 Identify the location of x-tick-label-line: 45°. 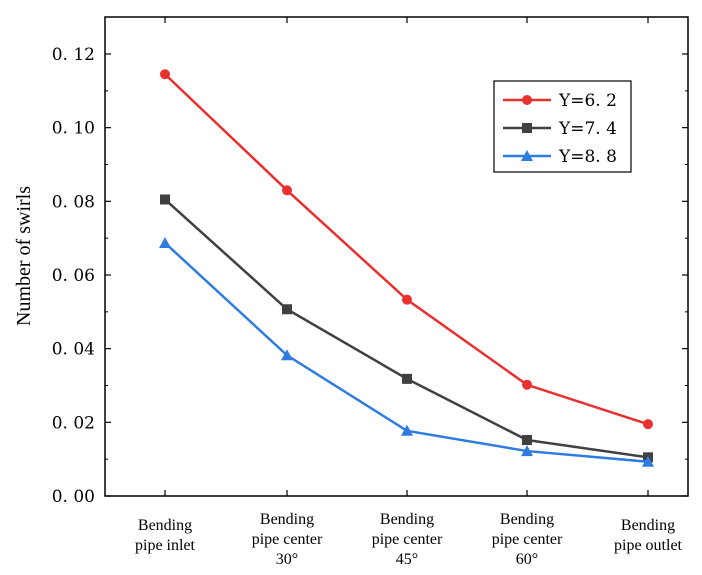
(407, 559).